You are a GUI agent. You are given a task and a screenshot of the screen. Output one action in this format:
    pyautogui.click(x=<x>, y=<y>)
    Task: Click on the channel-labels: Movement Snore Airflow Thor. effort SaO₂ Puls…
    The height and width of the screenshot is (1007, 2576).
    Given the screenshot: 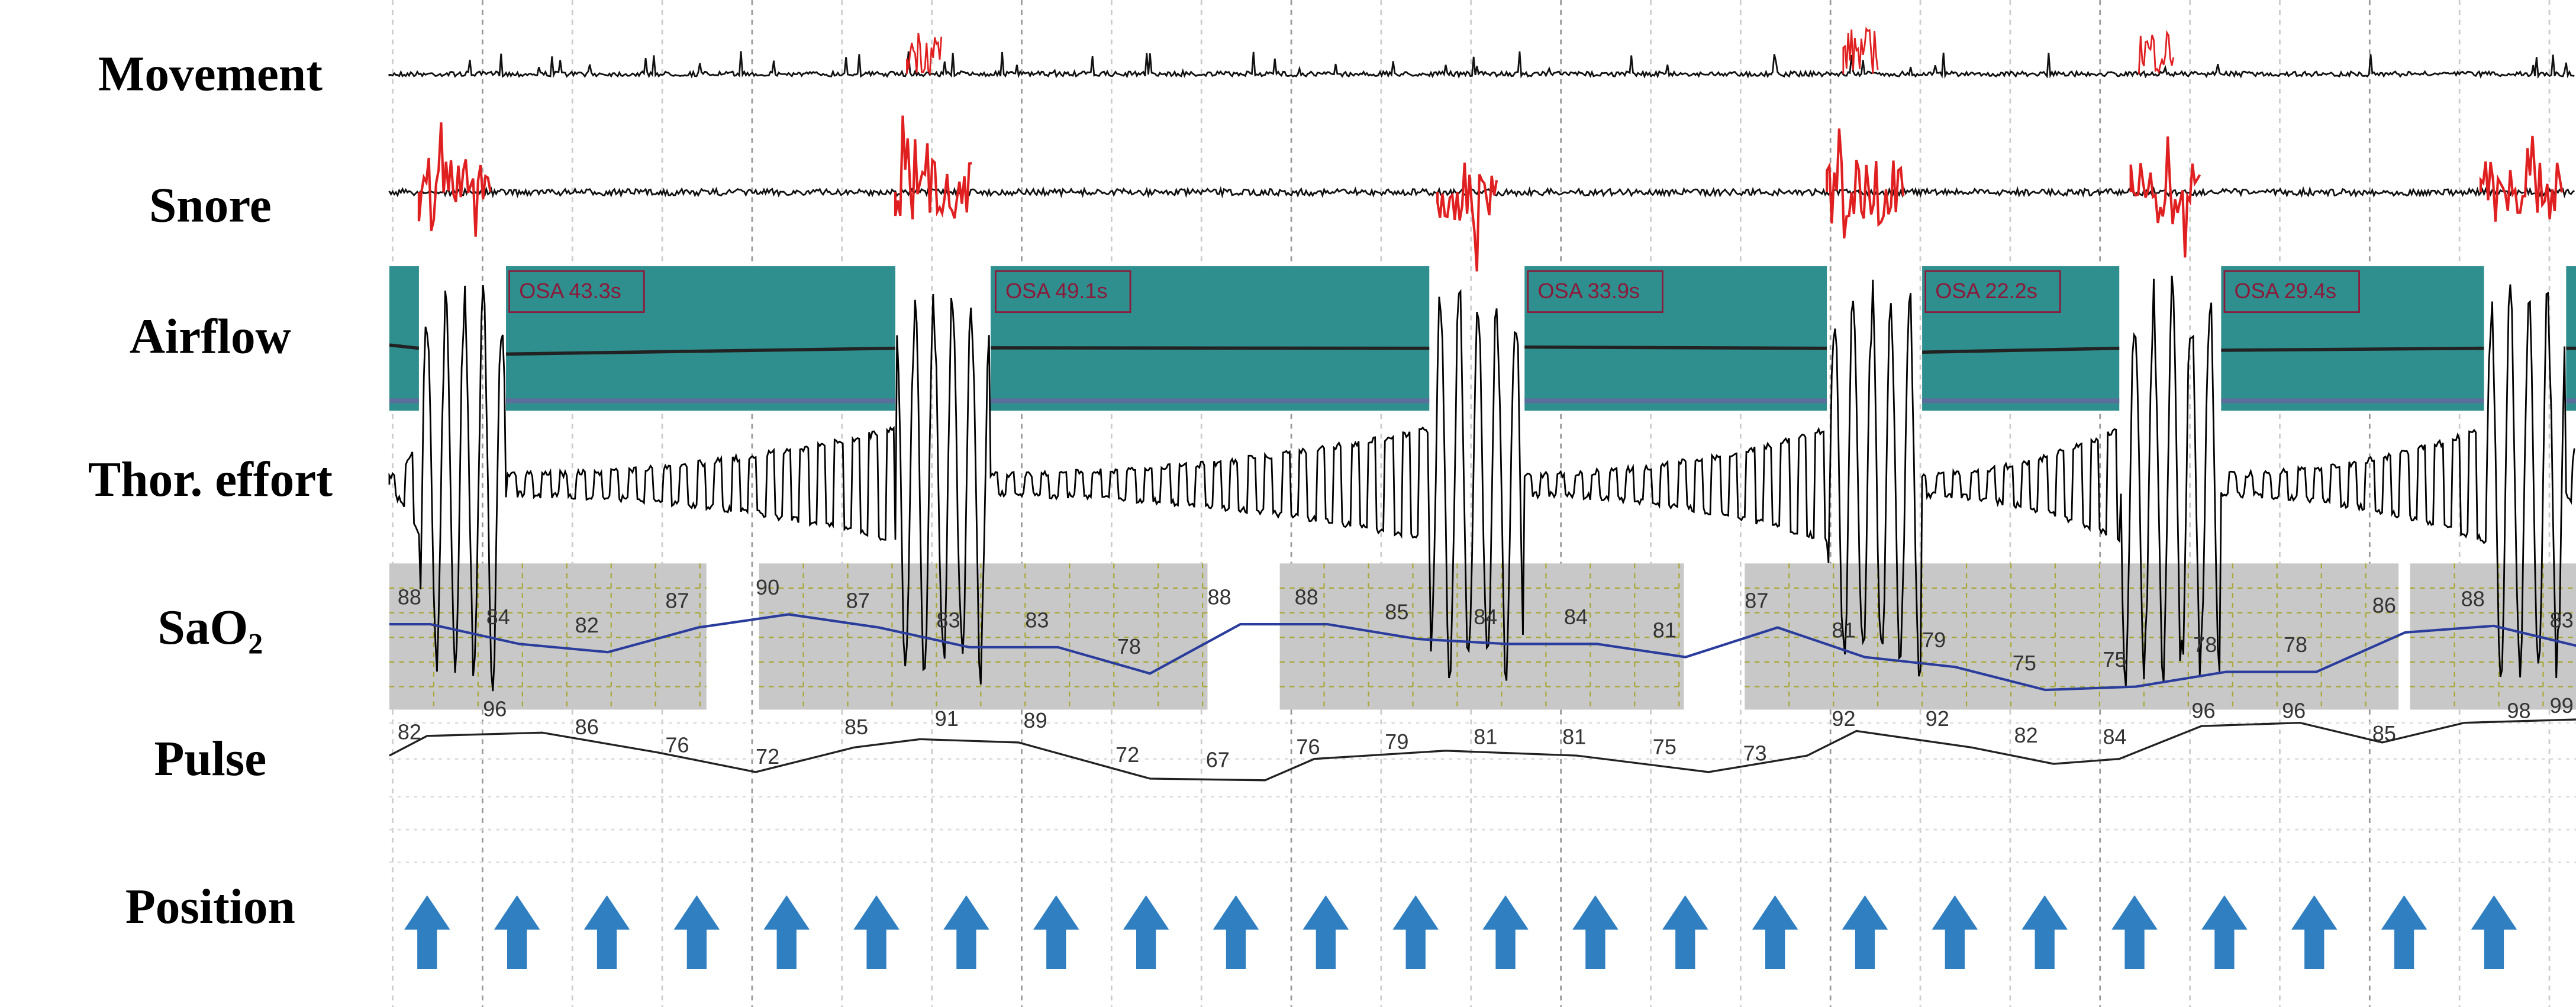 What is the action you would take?
    pyautogui.click(x=210, y=490)
    